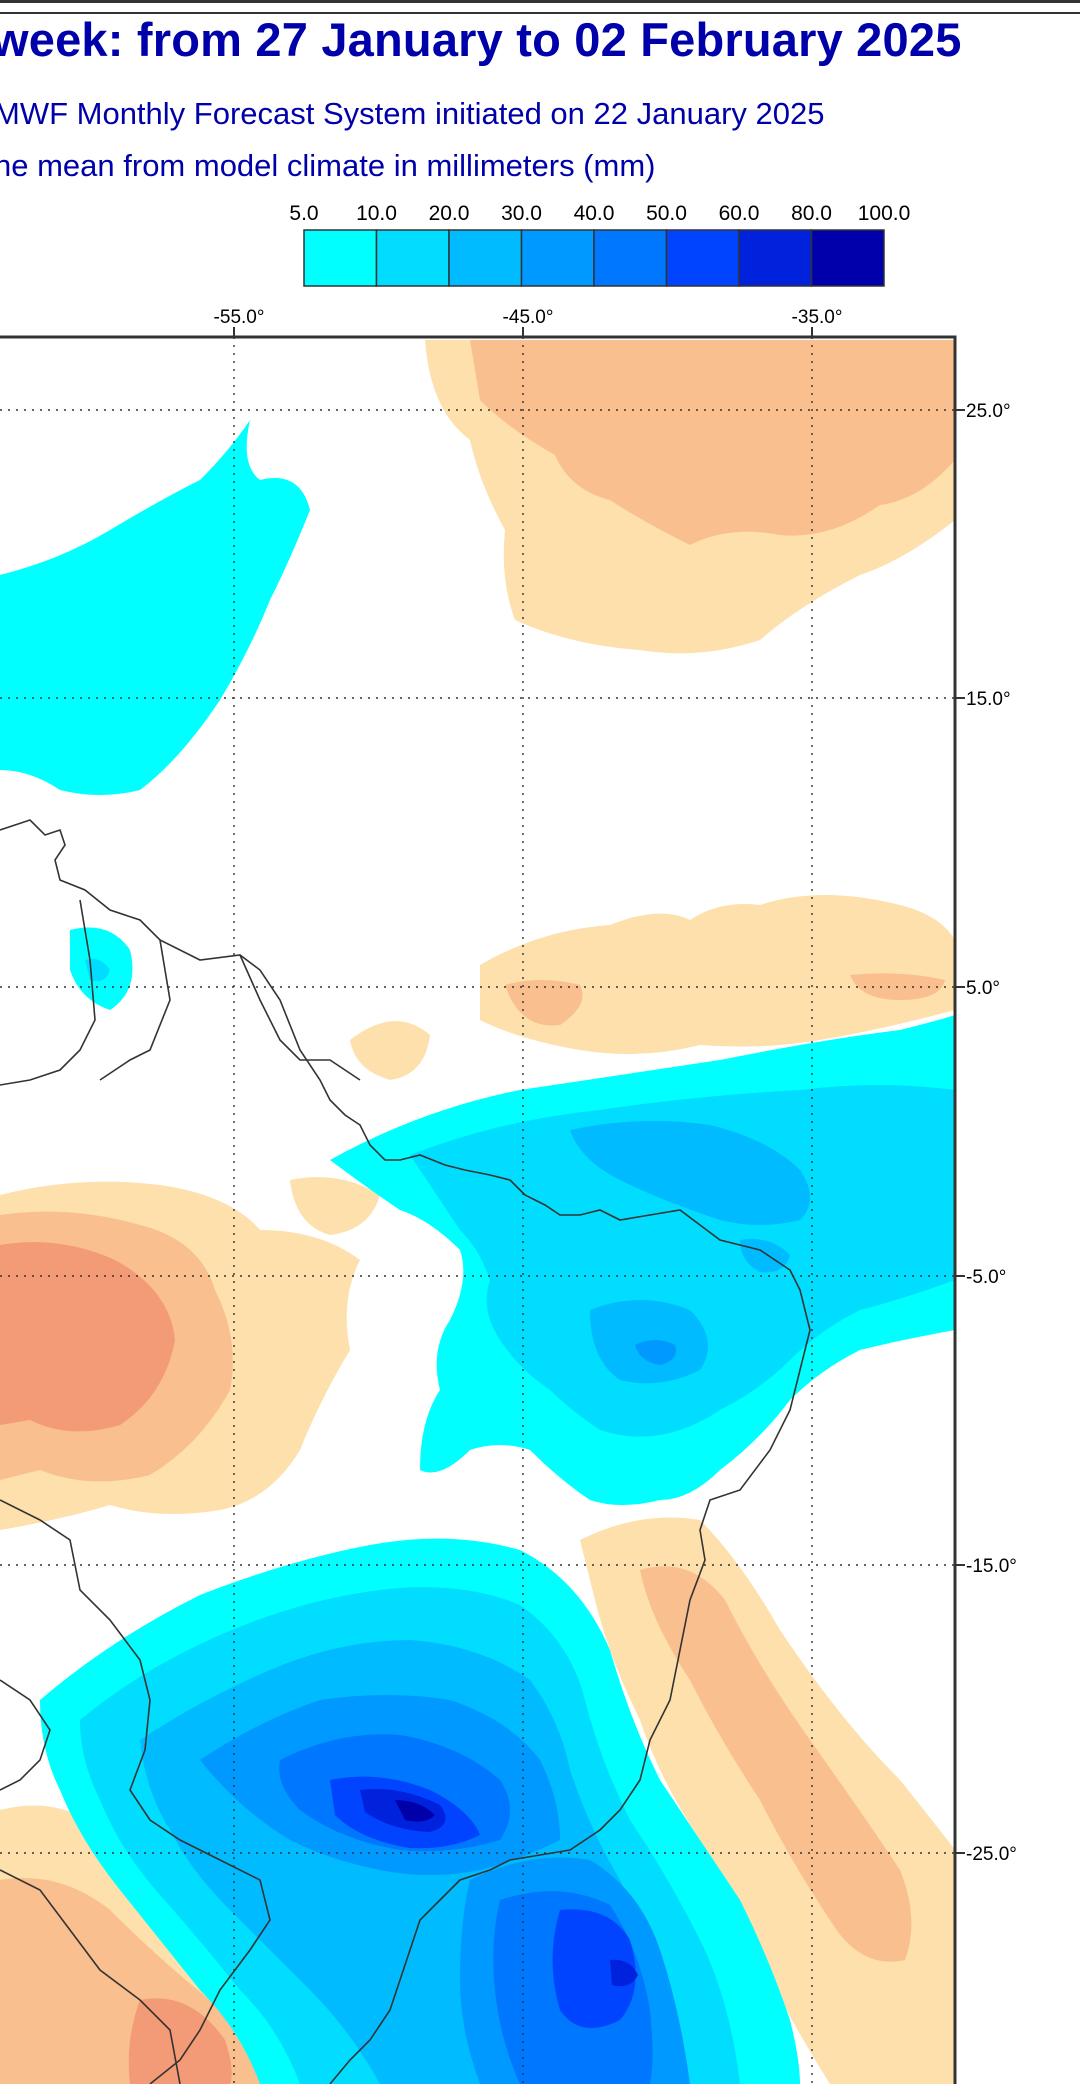 This screenshot has height=2084, width=1080. Describe the element at coordinates (986, 1277) in the screenshot. I see `lat-label-5s: -5.0°` at that location.